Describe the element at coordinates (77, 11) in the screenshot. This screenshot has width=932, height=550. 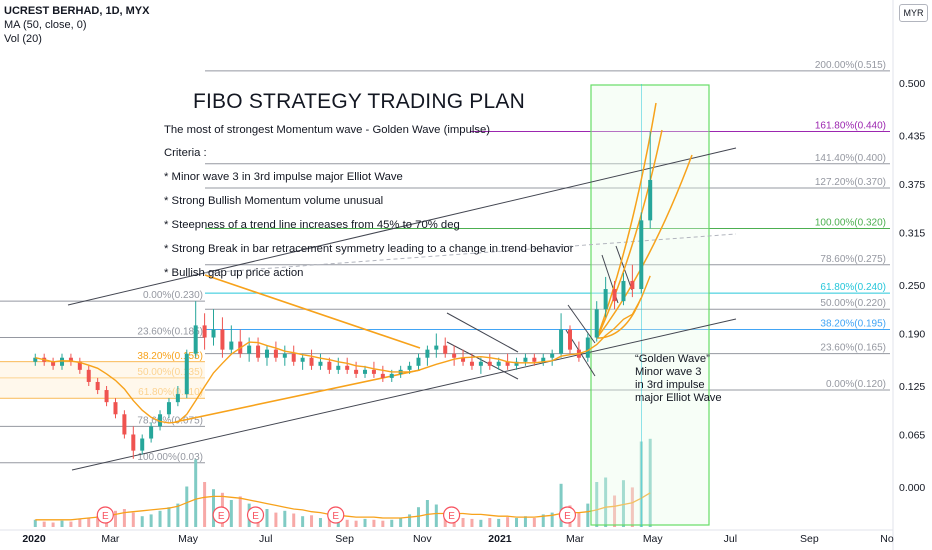
I see `symbol-title: UCREST BERHAD, 1D, MYX` at that location.